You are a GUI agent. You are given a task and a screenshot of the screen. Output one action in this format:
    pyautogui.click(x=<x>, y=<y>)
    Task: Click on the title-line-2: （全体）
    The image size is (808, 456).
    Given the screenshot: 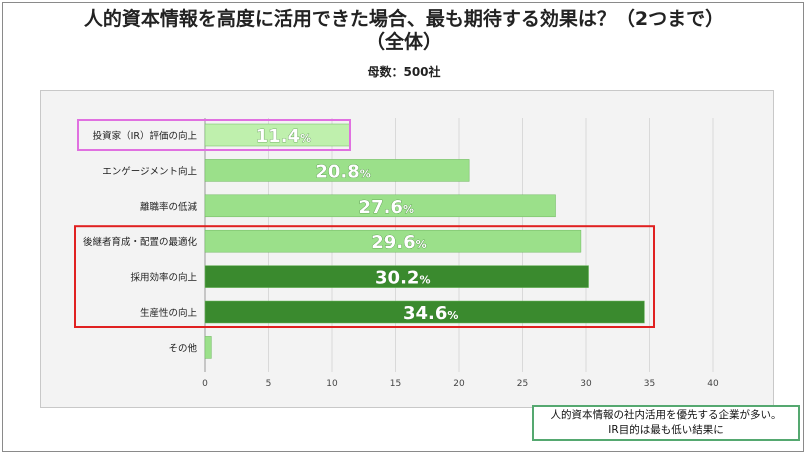 What is the action you would take?
    pyautogui.click(x=403, y=42)
    